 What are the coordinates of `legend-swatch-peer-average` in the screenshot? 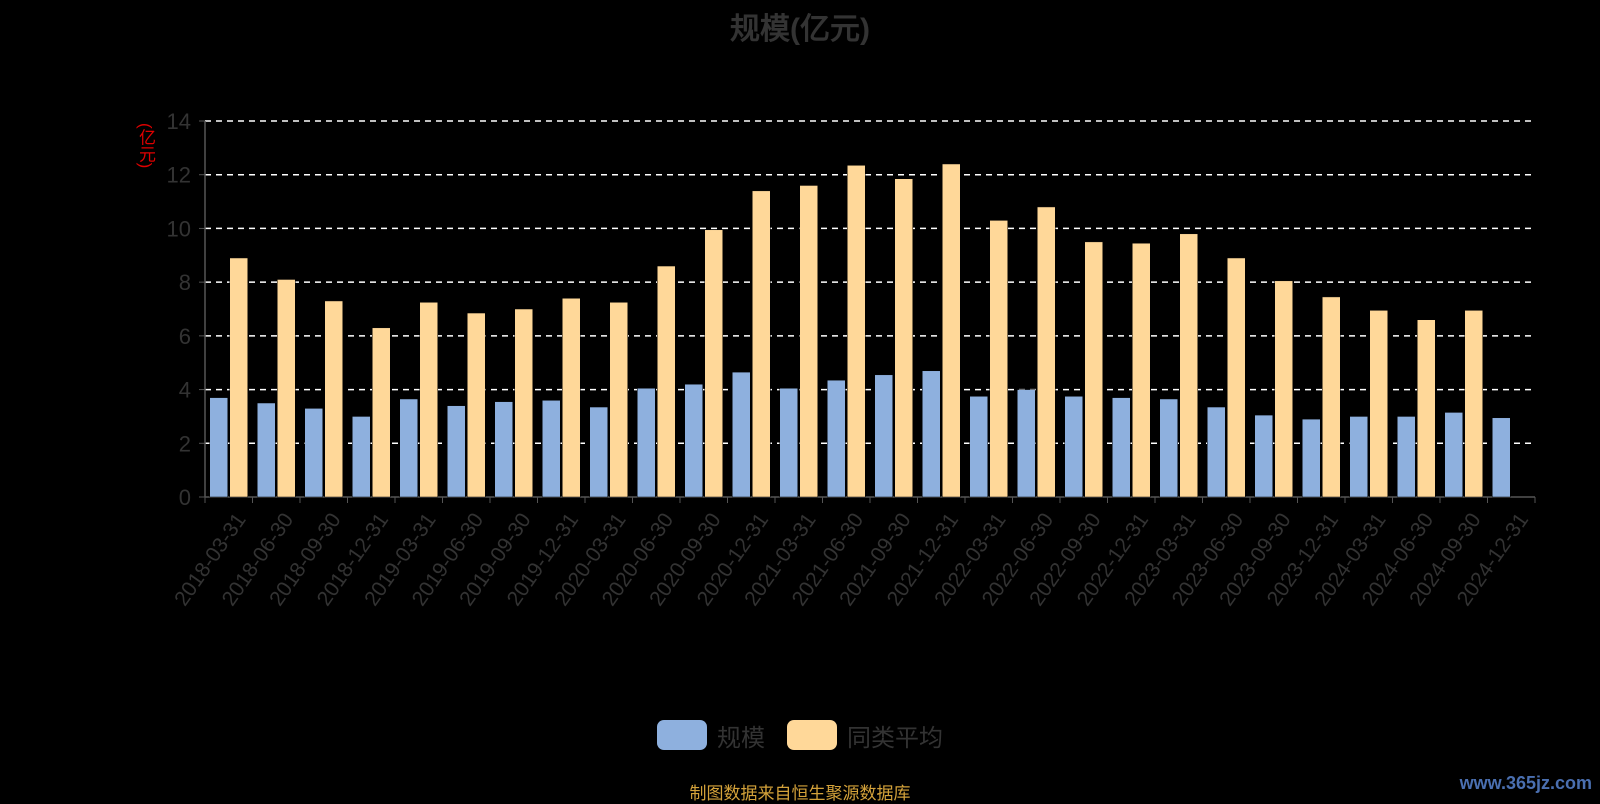 It's located at (812, 735).